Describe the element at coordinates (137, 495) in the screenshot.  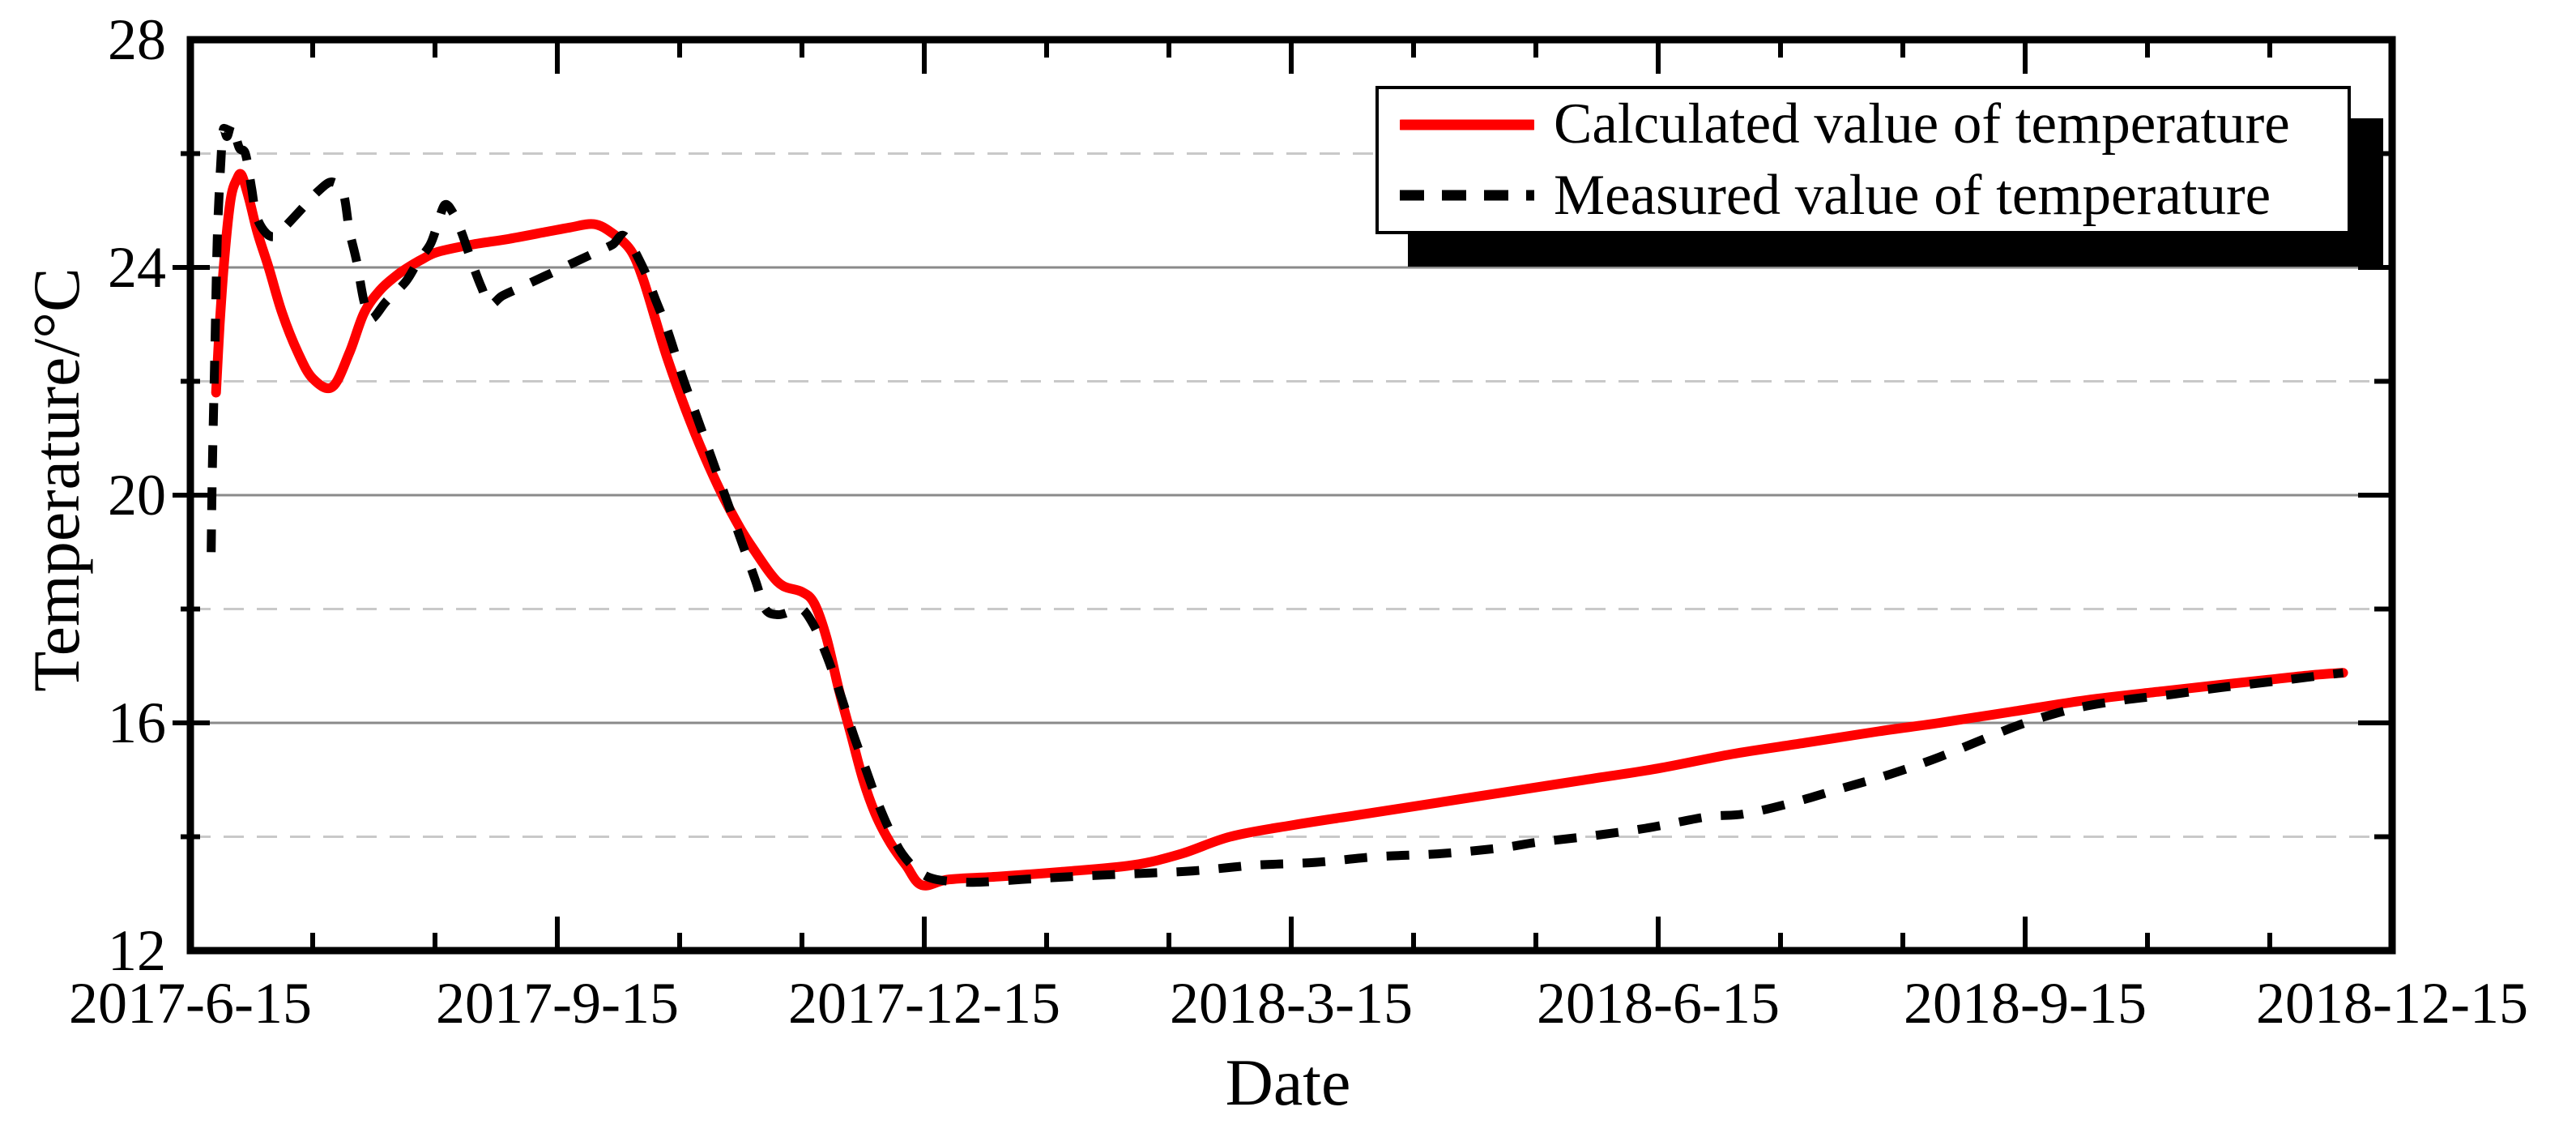
I see `y-tick-label: 20` at that location.